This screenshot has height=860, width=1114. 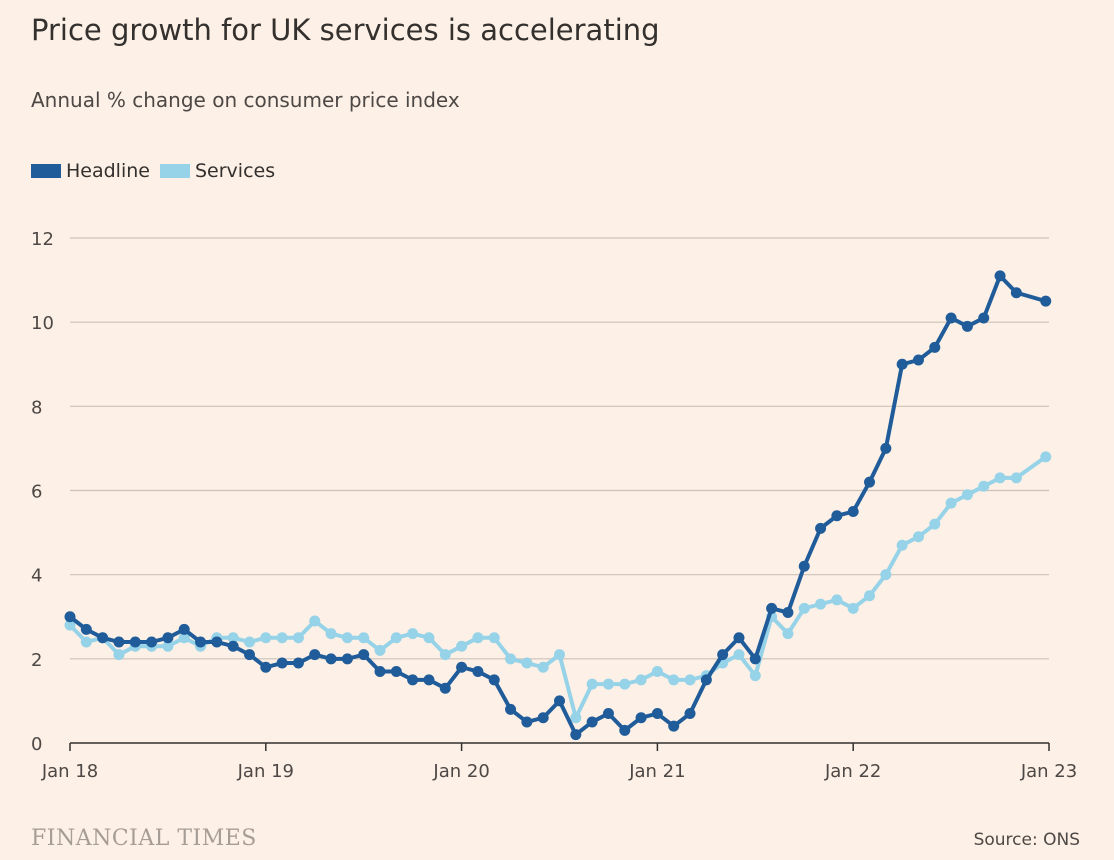 What do you see at coordinates (108, 171) in the screenshot?
I see `legend-label-headline: Headline` at bounding box center [108, 171].